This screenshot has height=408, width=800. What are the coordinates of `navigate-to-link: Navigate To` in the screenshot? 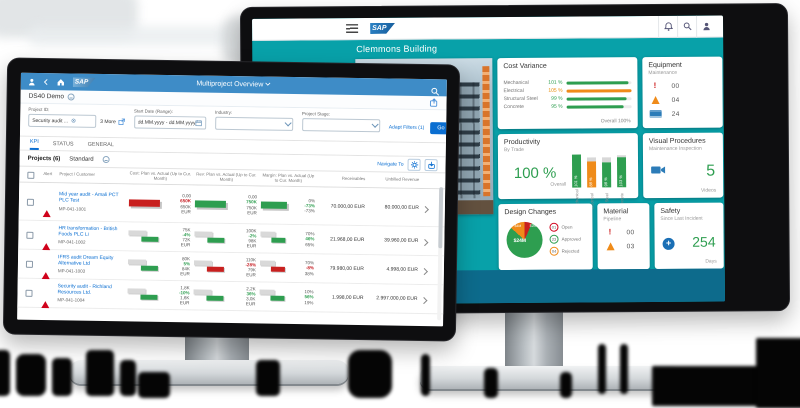 It's located at (390, 164).